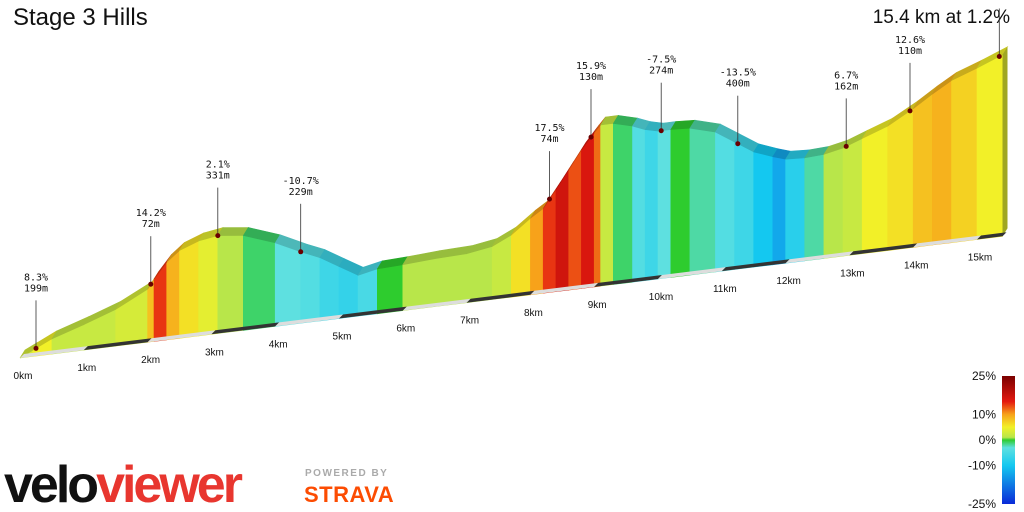 This screenshot has height=512, width=1024. What do you see at coordinates (661, 297) in the screenshot?
I see `distance-tick-label: 10km` at bounding box center [661, 297].